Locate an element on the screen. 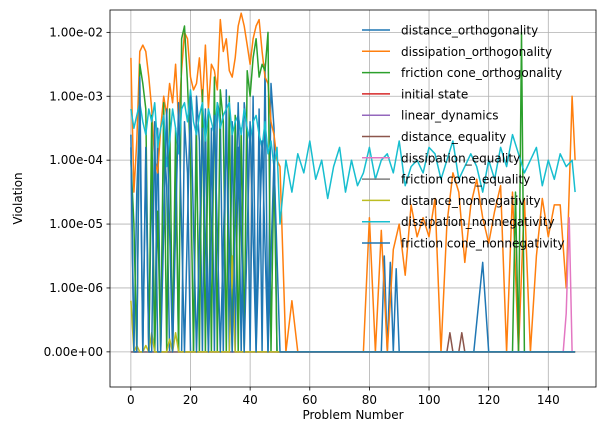 This screenshot has width=613, height=432. x-axis-label: Problem Number is located at coordinates (352, 415).